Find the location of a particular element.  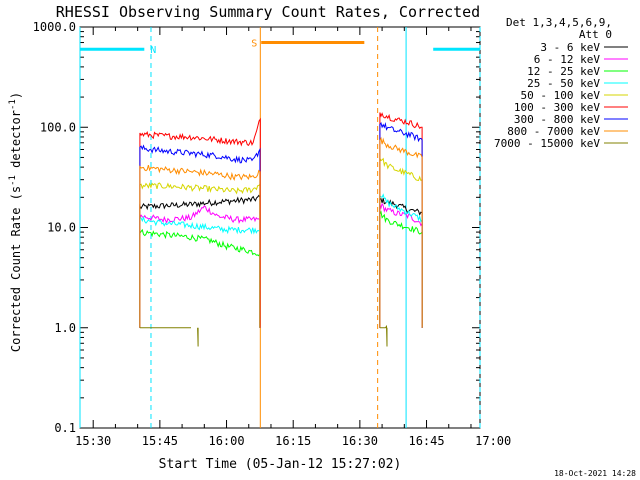

legend-entry-label: 3 - 6 keV is located at coordinates (570, 47).